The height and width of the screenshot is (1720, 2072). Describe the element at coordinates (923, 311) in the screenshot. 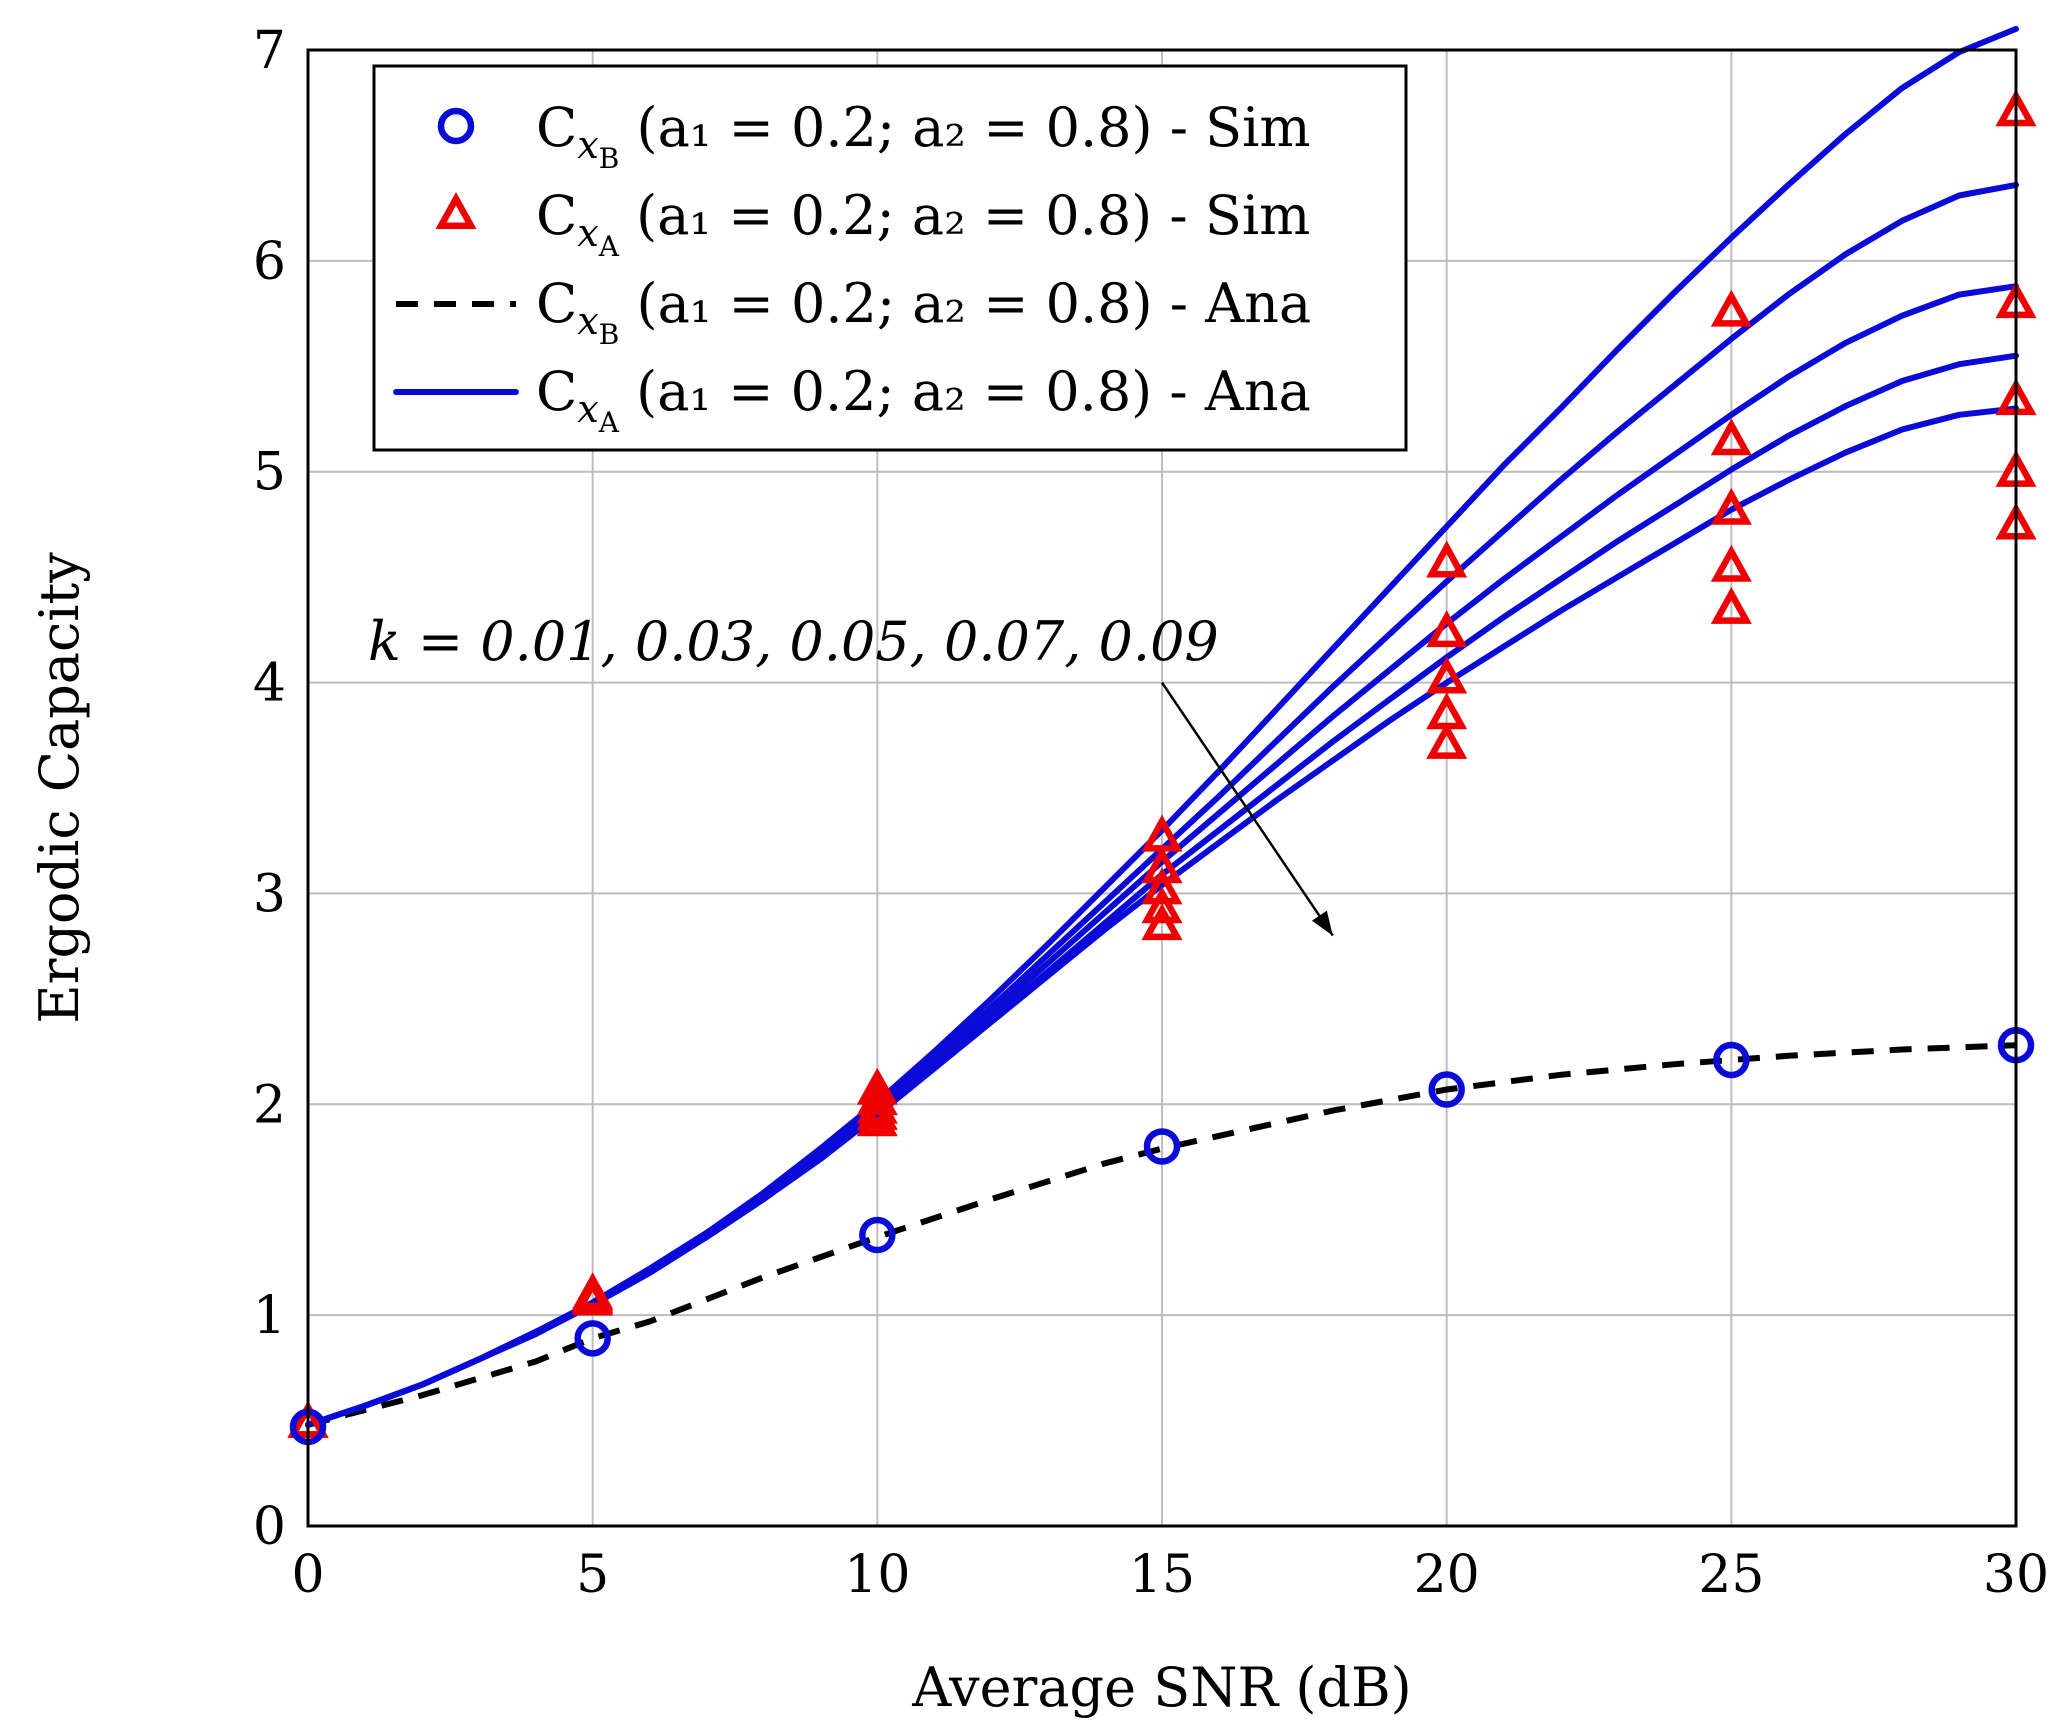

I see `legend-label: CxB (a₁ = 0.2; a₂ = 0.8) - Ana` at that location.